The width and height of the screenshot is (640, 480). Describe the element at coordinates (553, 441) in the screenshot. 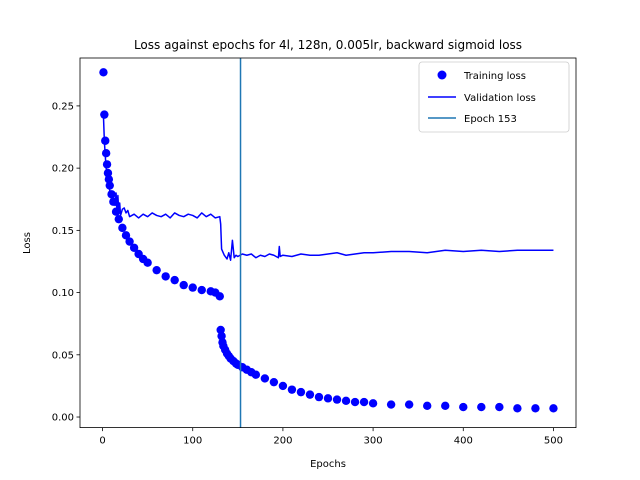

I see `x-tick-label: 500` at that location.